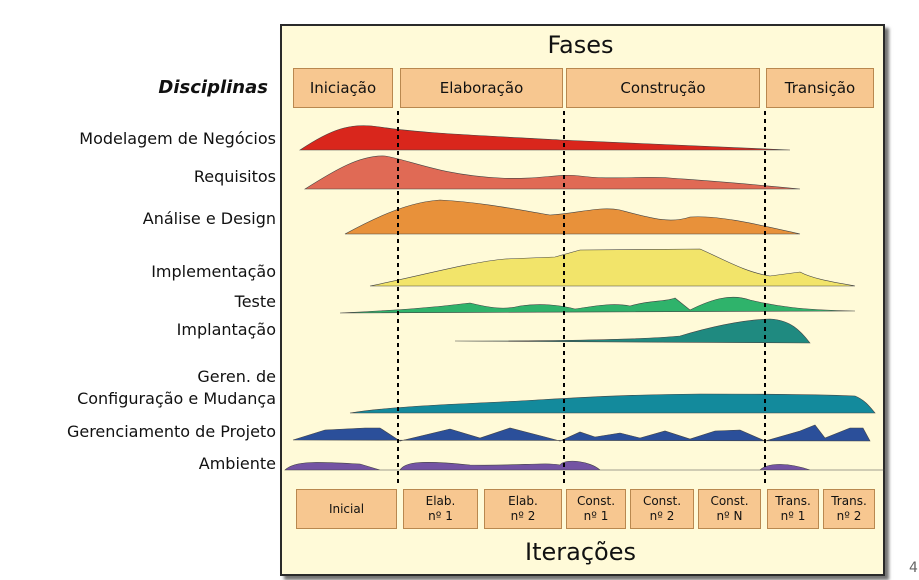  What do you see at coordinates (729, 509) in the screenshot?
I see `iteration-const-n: Const. nº N` at bounding box center [729, 509].